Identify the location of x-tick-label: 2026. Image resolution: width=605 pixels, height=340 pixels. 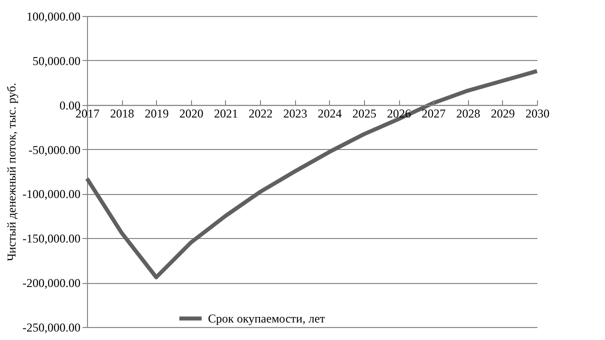
(399, 113).